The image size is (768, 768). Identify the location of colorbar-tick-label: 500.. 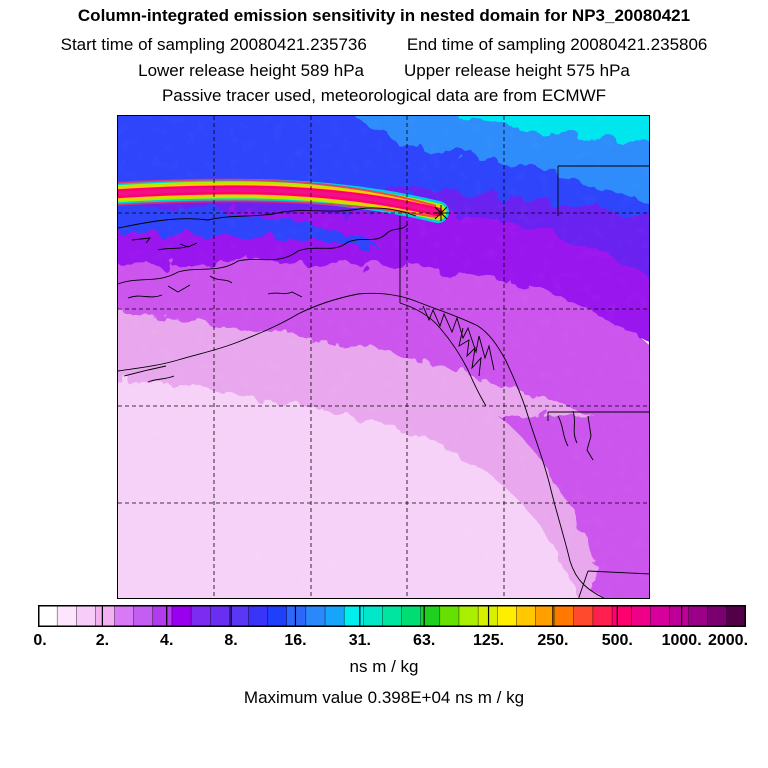
(617, 640).